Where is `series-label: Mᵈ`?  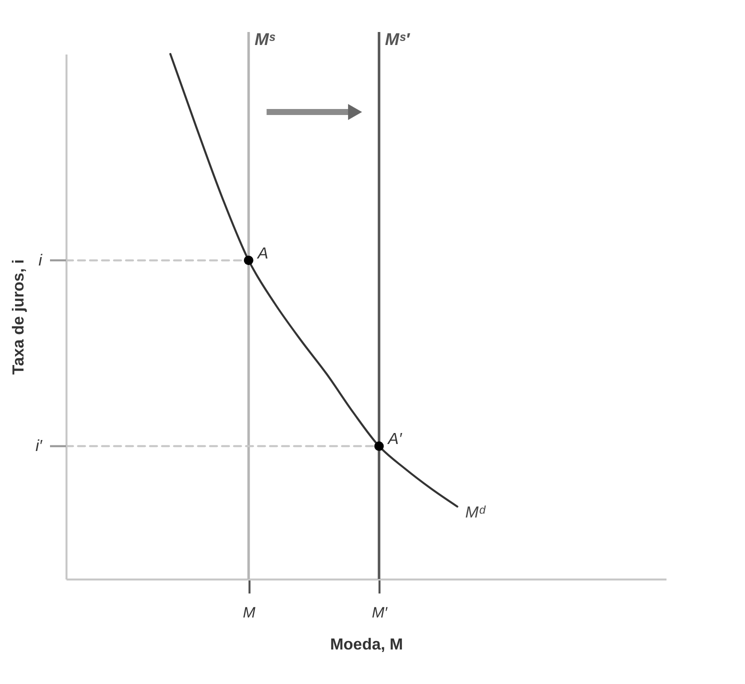
series-label: Mᵈ is located at coordinates (476, 513).